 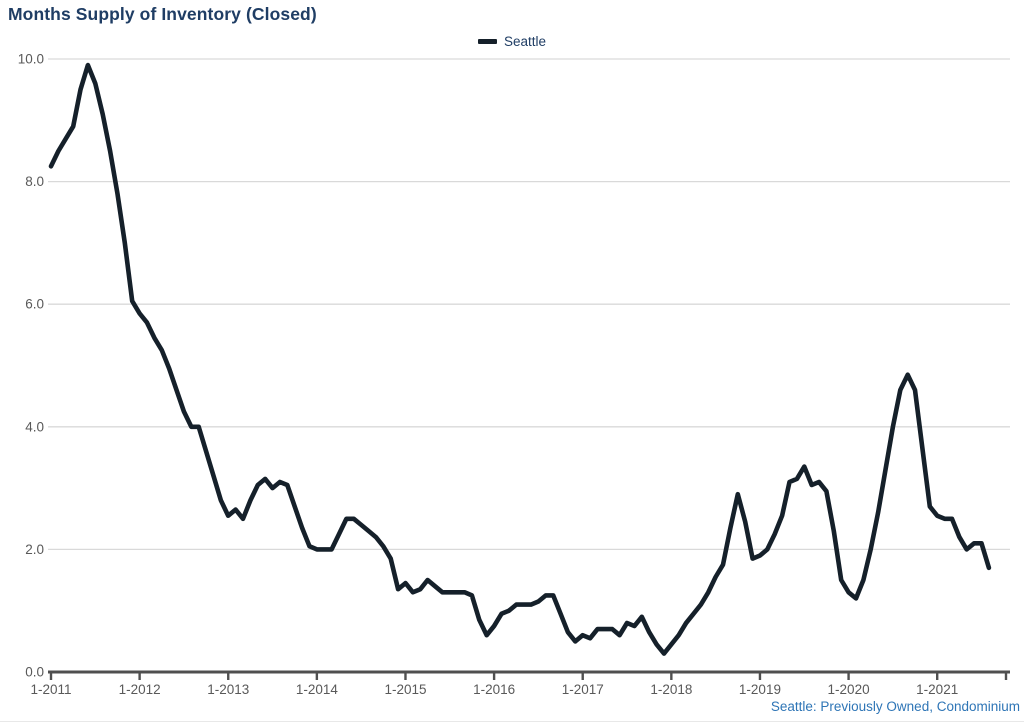 I want to click on y-axis-tick-label: 2.0, so click(x=34, y=549).